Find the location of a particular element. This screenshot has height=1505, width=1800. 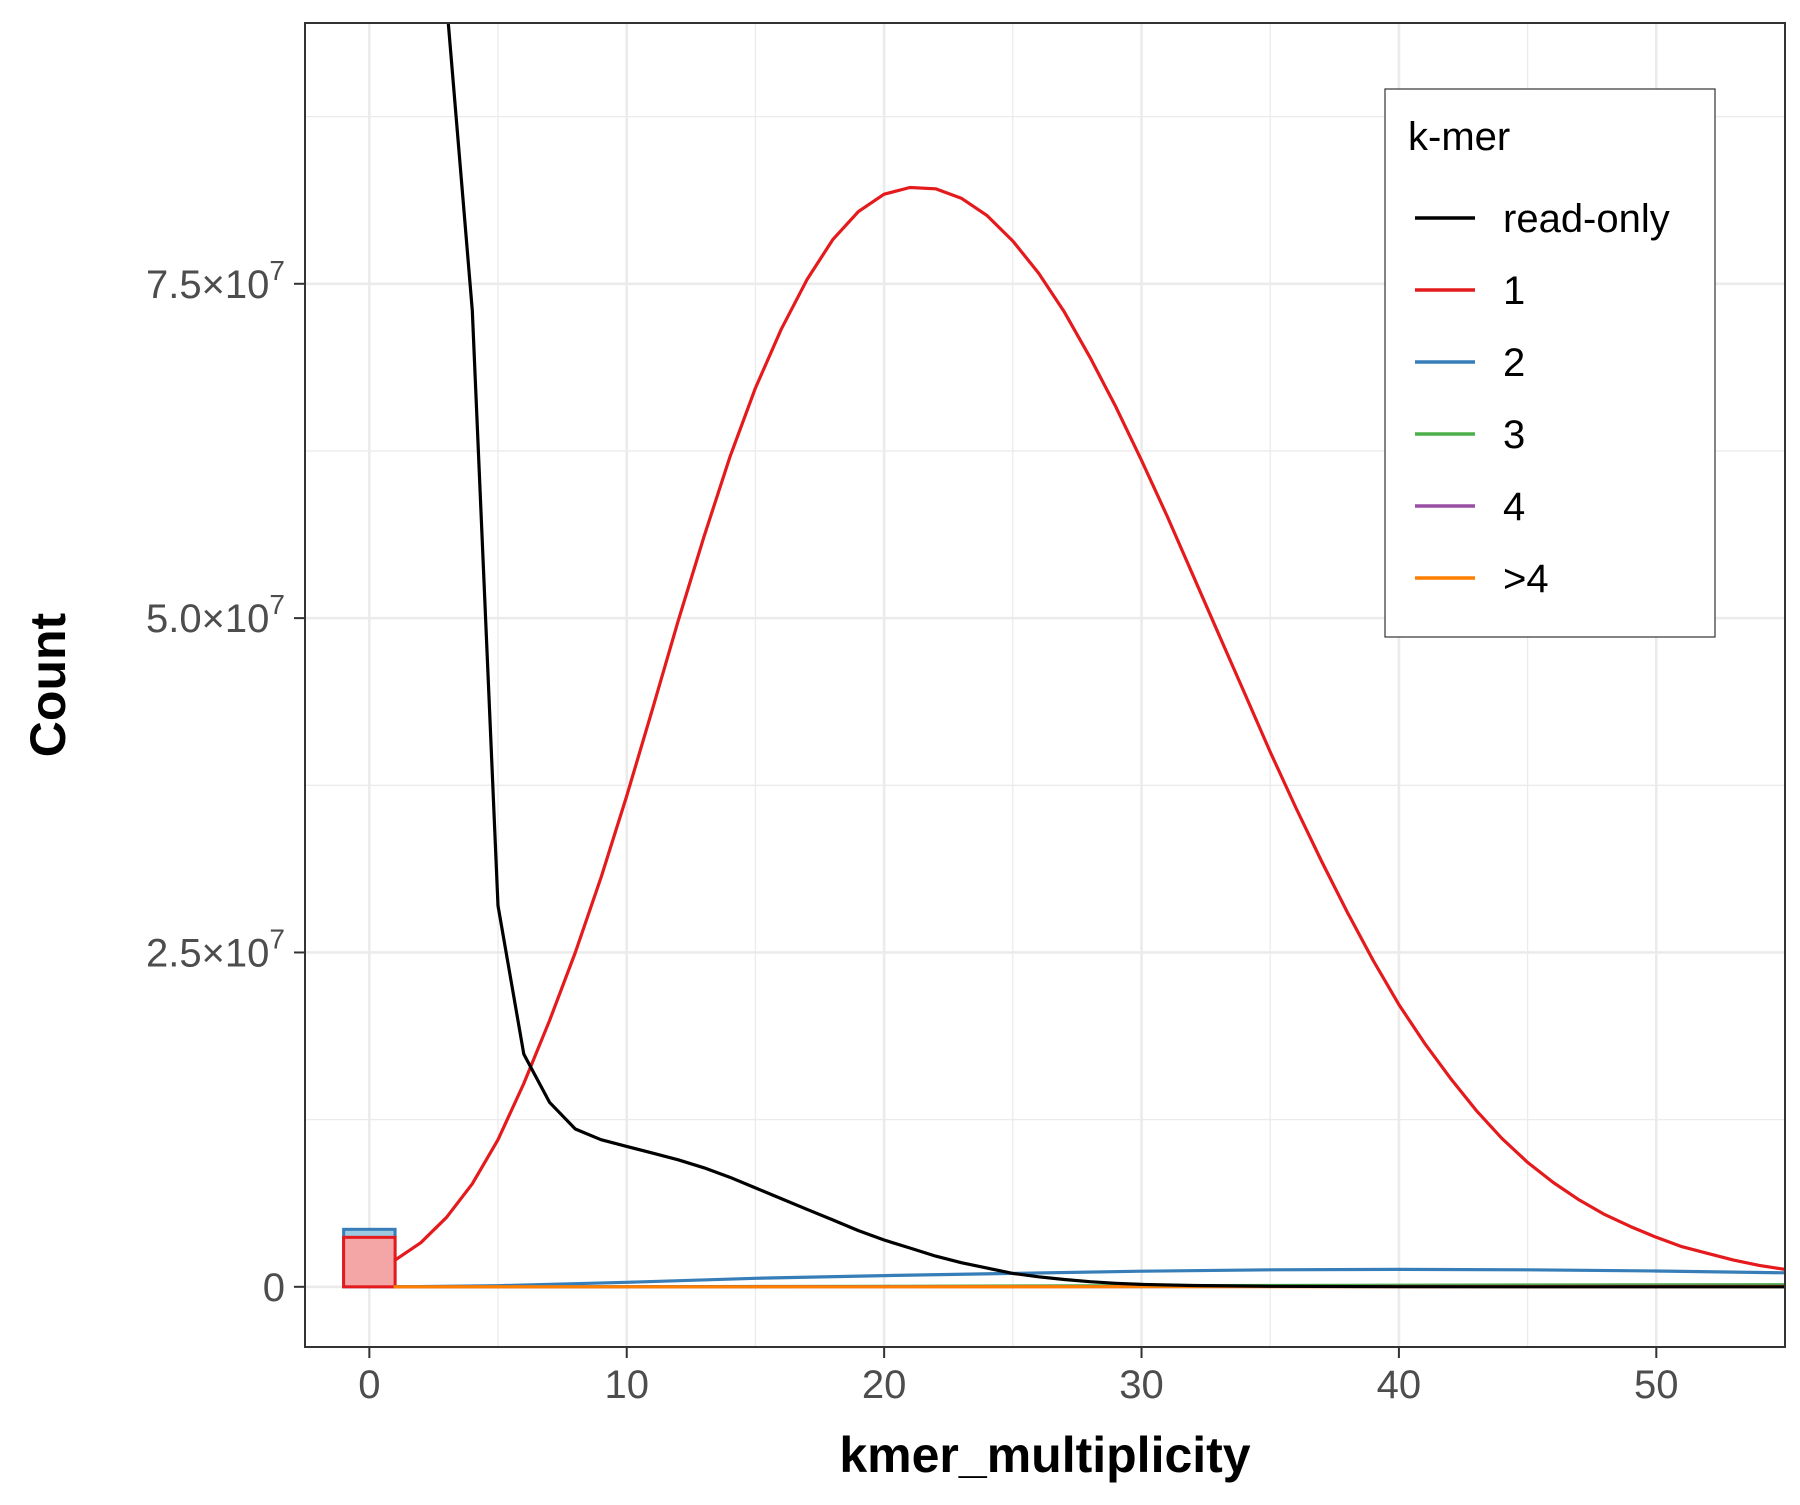

legend-label-4: 4 is located at coordinates (1514, 507).